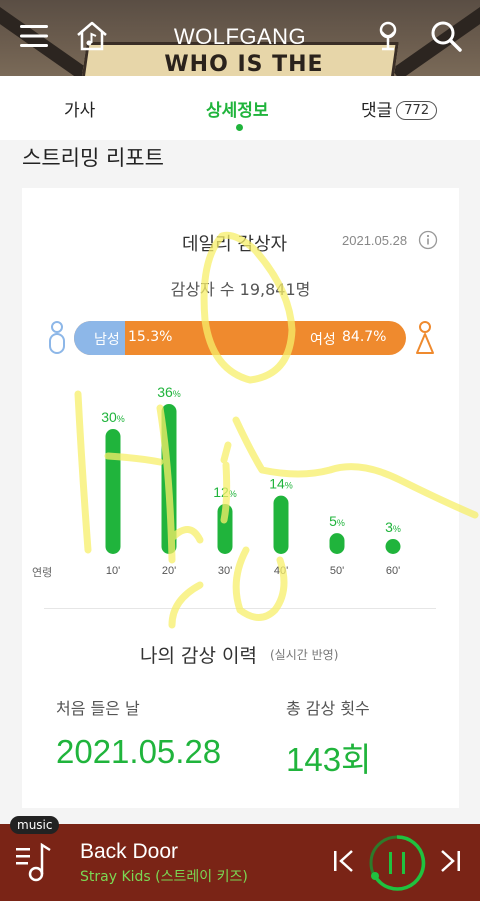 This screenshot has height=901, width=480. Describe the element at coordinates (98, 708) in the screenshot. I see `first-listened-label: 처음 들은 날` at that location.